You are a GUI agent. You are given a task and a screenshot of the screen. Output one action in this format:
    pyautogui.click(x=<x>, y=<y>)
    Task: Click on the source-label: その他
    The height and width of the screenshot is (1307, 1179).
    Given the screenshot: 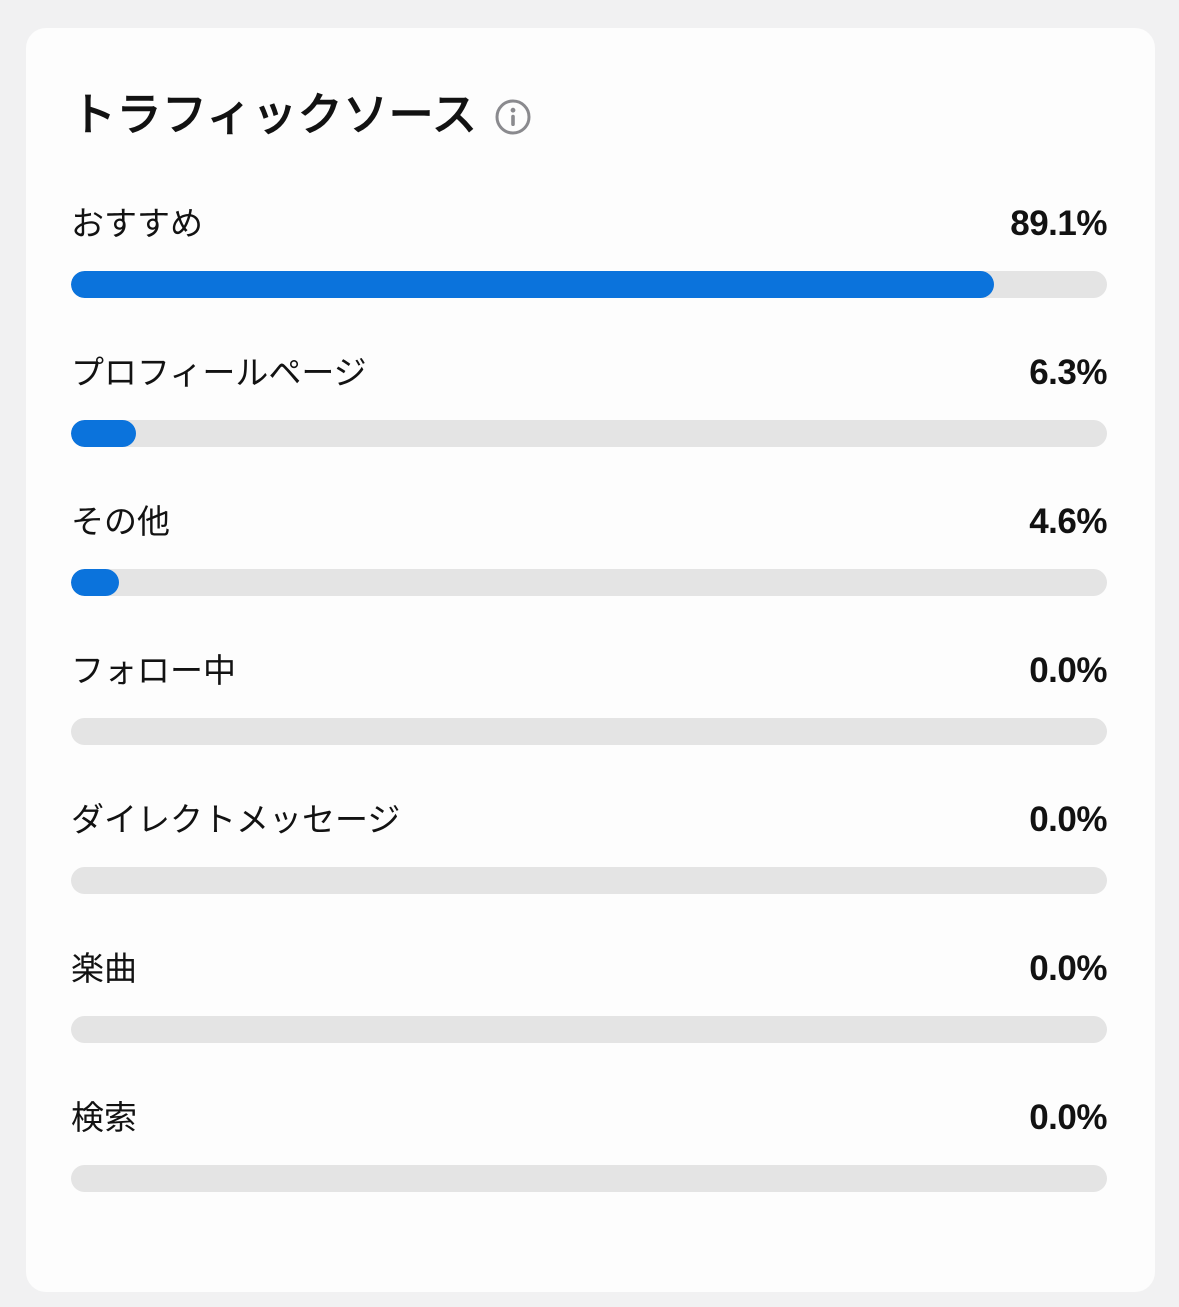 What is the action you would take?
    pyautogui.click(x=120, y=521)
    